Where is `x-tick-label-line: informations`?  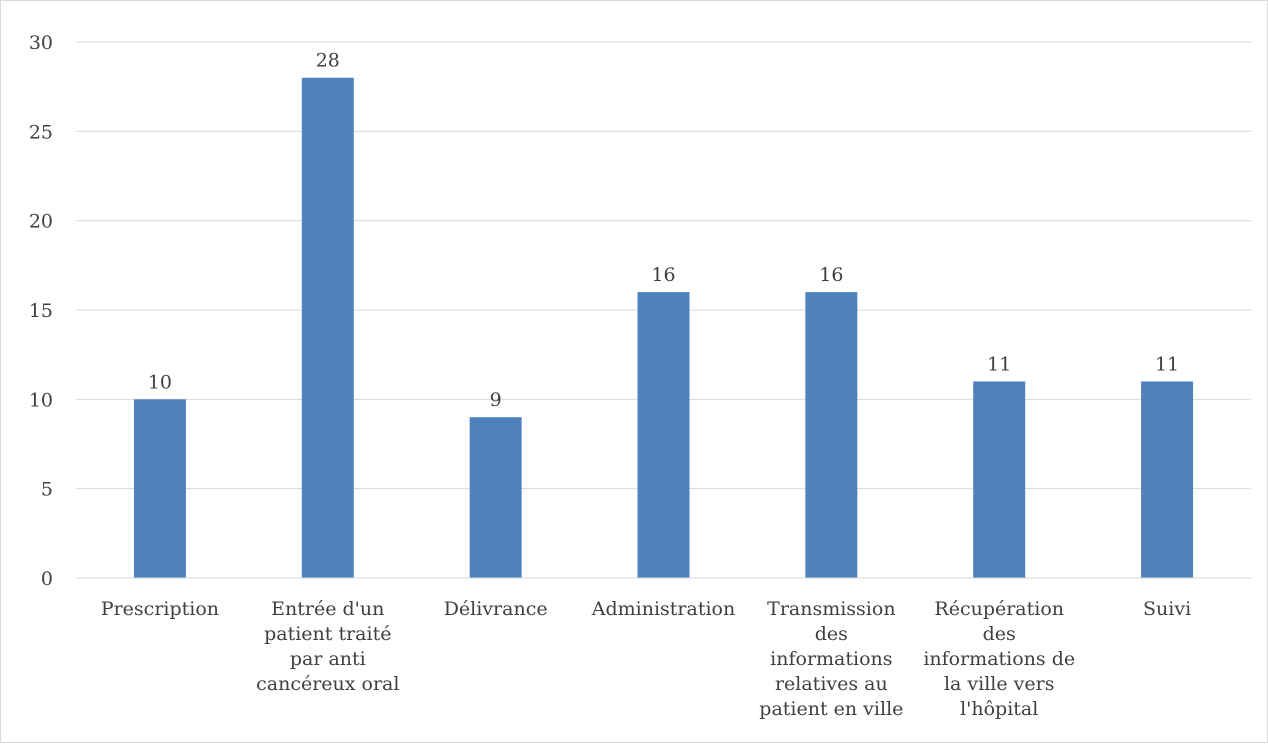 x-tick-label-line: informations is located at coordinates (831, 659).